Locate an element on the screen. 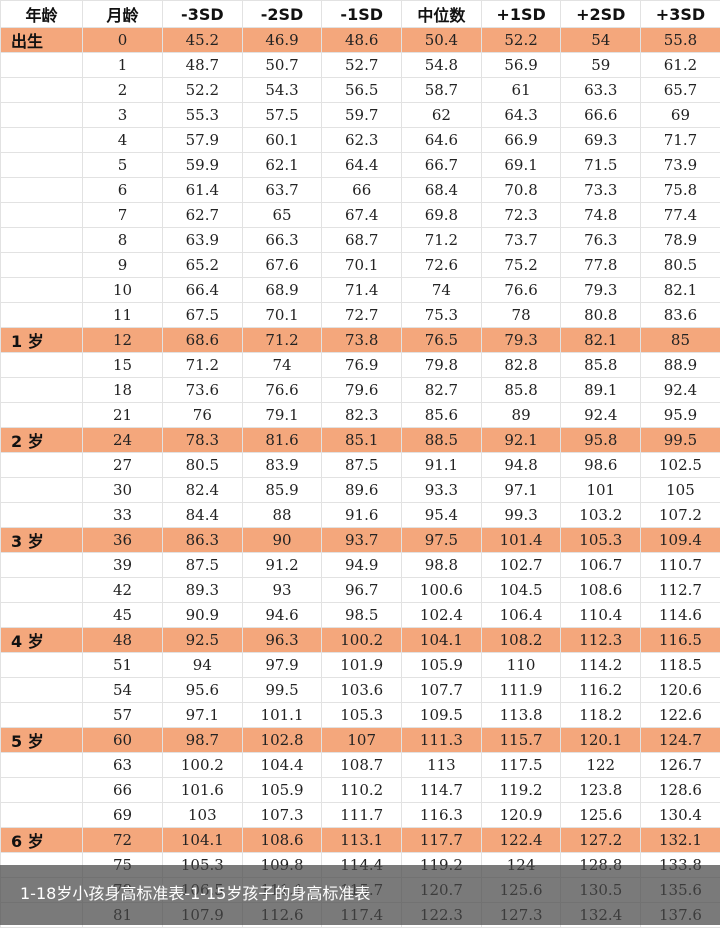 Image resolution: width=720 pixels, height=928 pixels. value-cell: 76.6 is located at coordinates (282, 390).